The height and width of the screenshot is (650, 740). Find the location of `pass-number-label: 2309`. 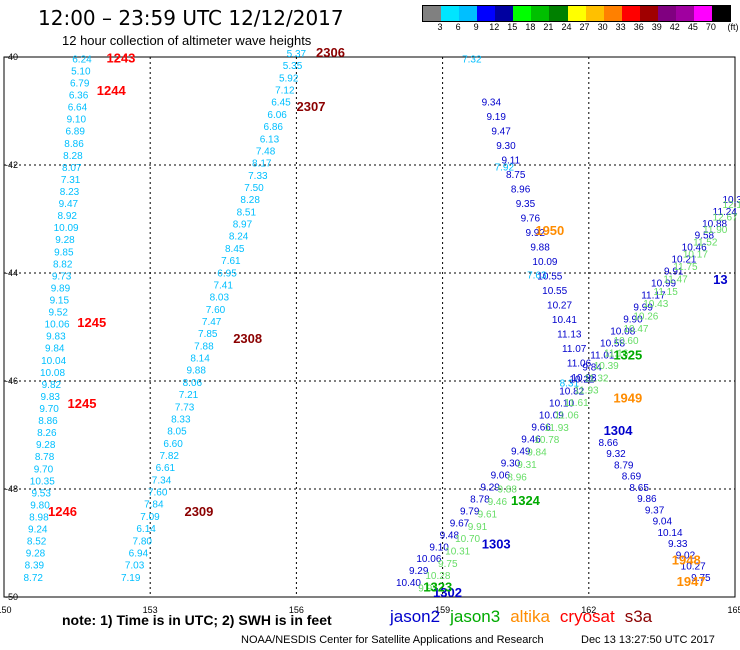

pass-number-label: 2309 is located at coordinates (198, 511).